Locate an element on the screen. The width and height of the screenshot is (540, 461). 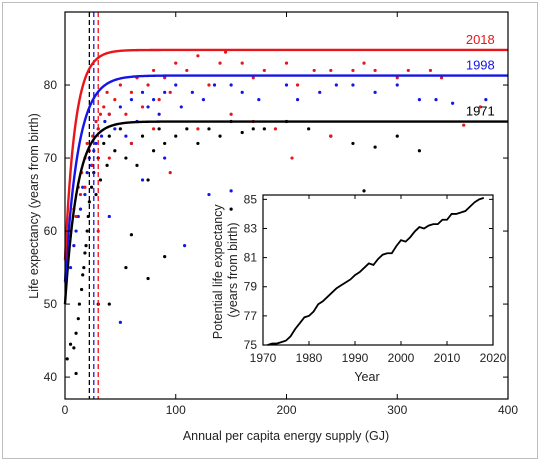
inset-y-tick-label: 81 is located at coordinates (251, 258).